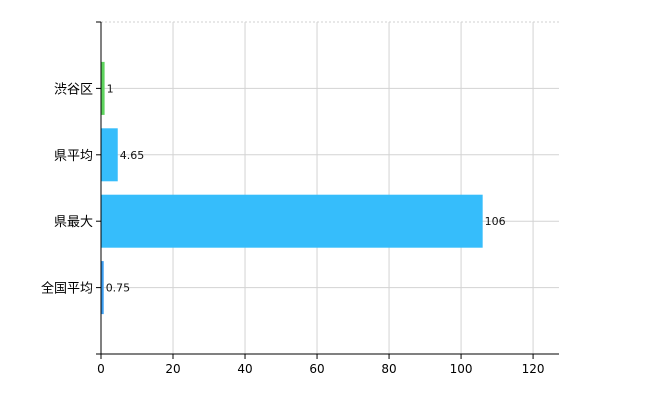  What do you see at coordinates (102, 288) in the screenshot?
I see `bar-全国平均` at bounding box center [102, 288].